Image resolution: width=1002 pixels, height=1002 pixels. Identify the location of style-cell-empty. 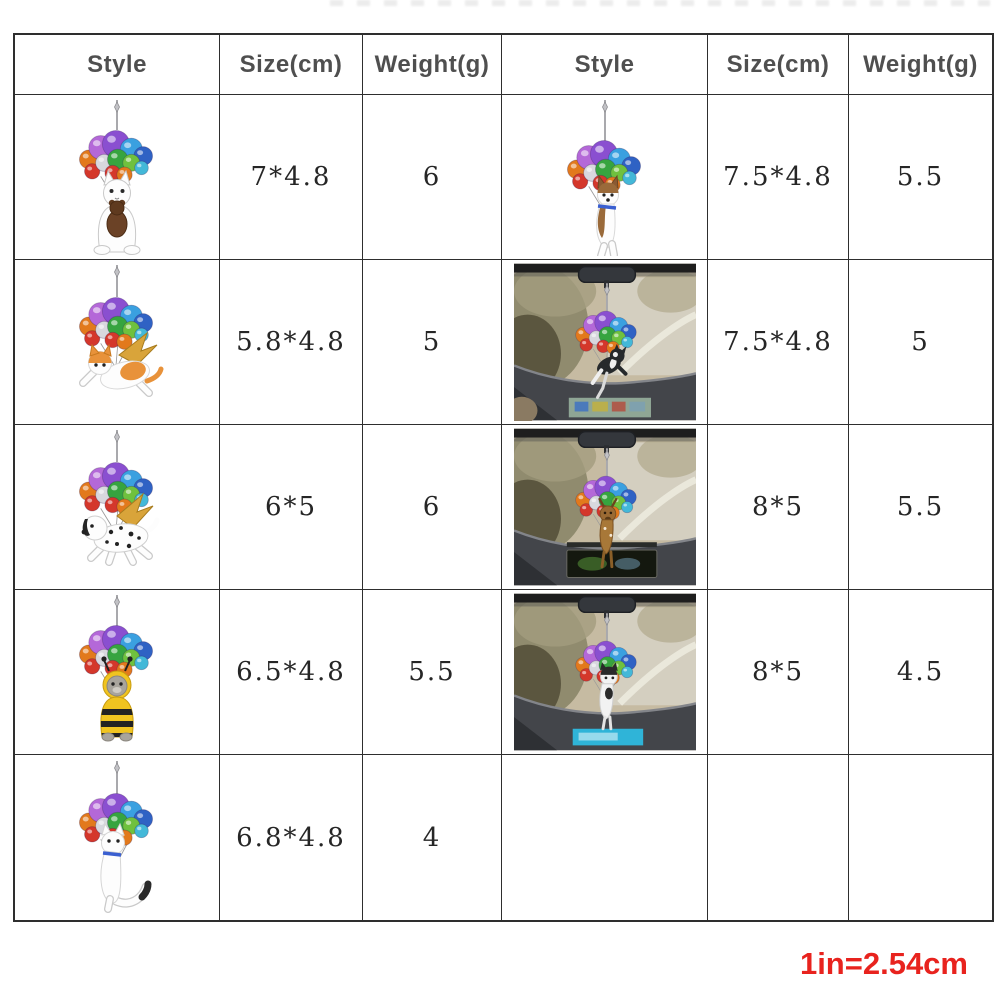
(605, 837).